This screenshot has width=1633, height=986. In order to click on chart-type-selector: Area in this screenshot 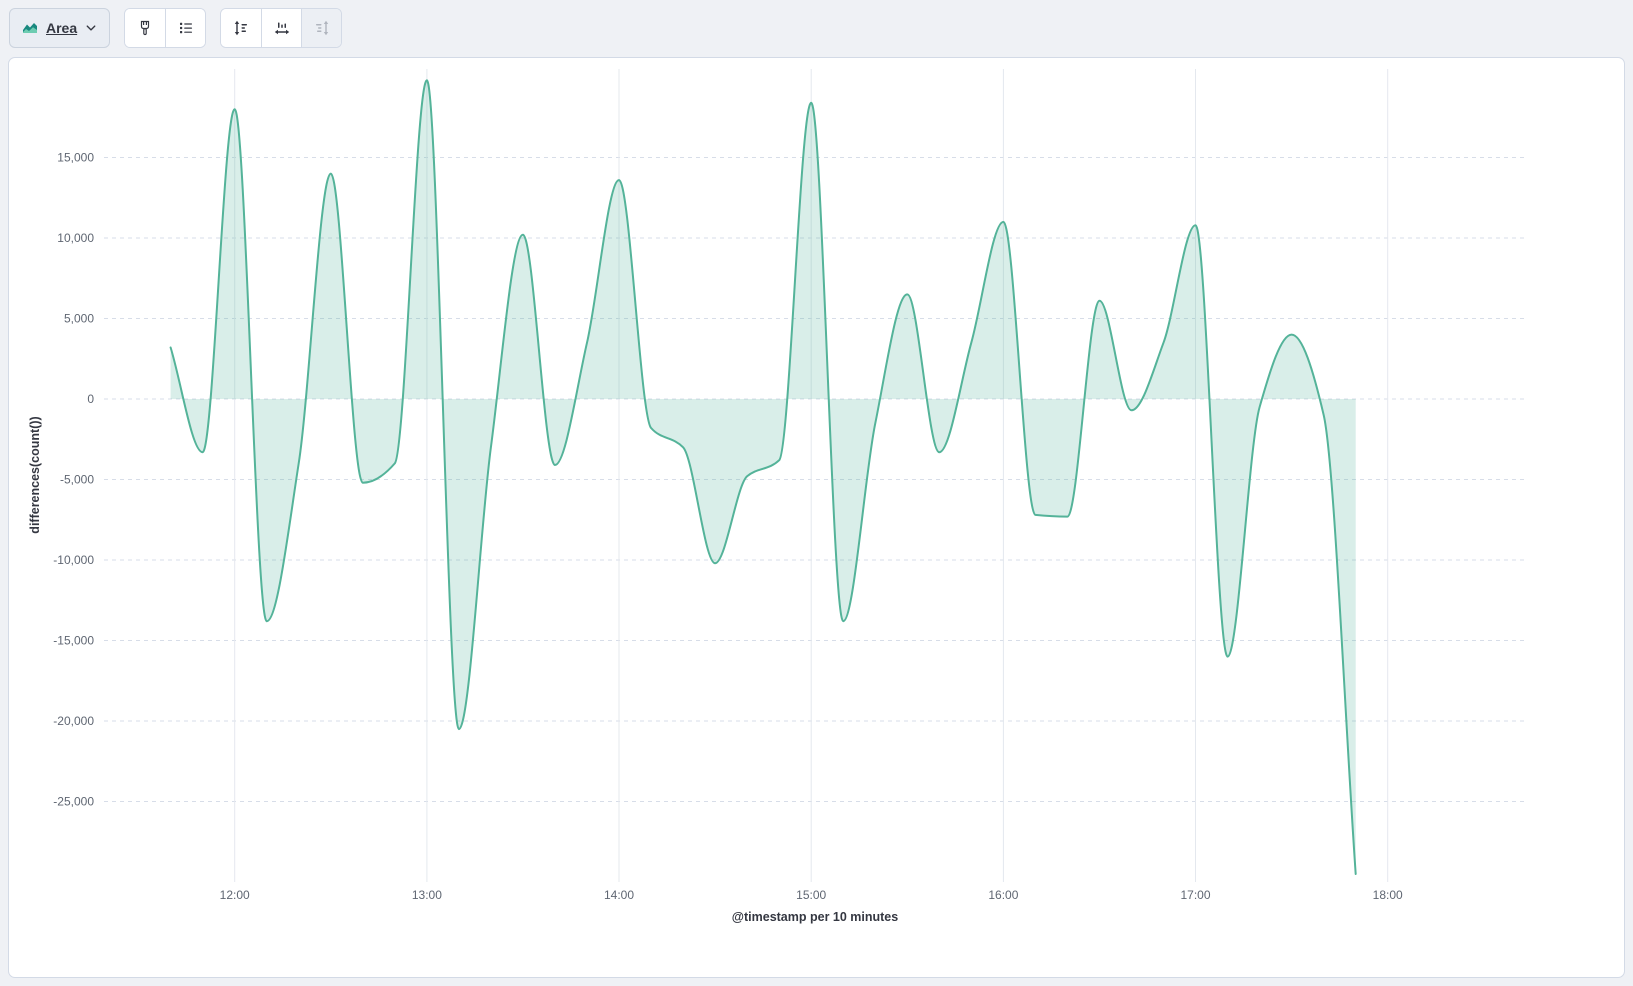, I will do `click(60, 28)`.